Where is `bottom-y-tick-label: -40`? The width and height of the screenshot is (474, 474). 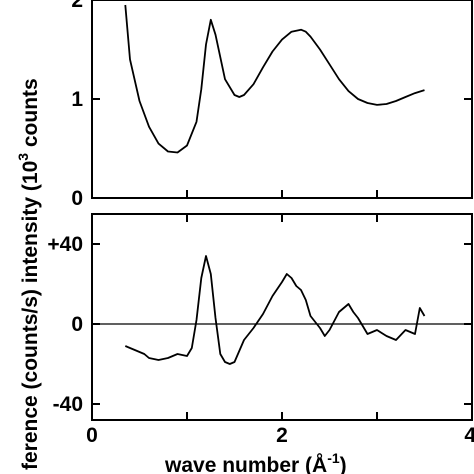
bottom-y-tick-label: -40 is located at coordinates (68, 404).